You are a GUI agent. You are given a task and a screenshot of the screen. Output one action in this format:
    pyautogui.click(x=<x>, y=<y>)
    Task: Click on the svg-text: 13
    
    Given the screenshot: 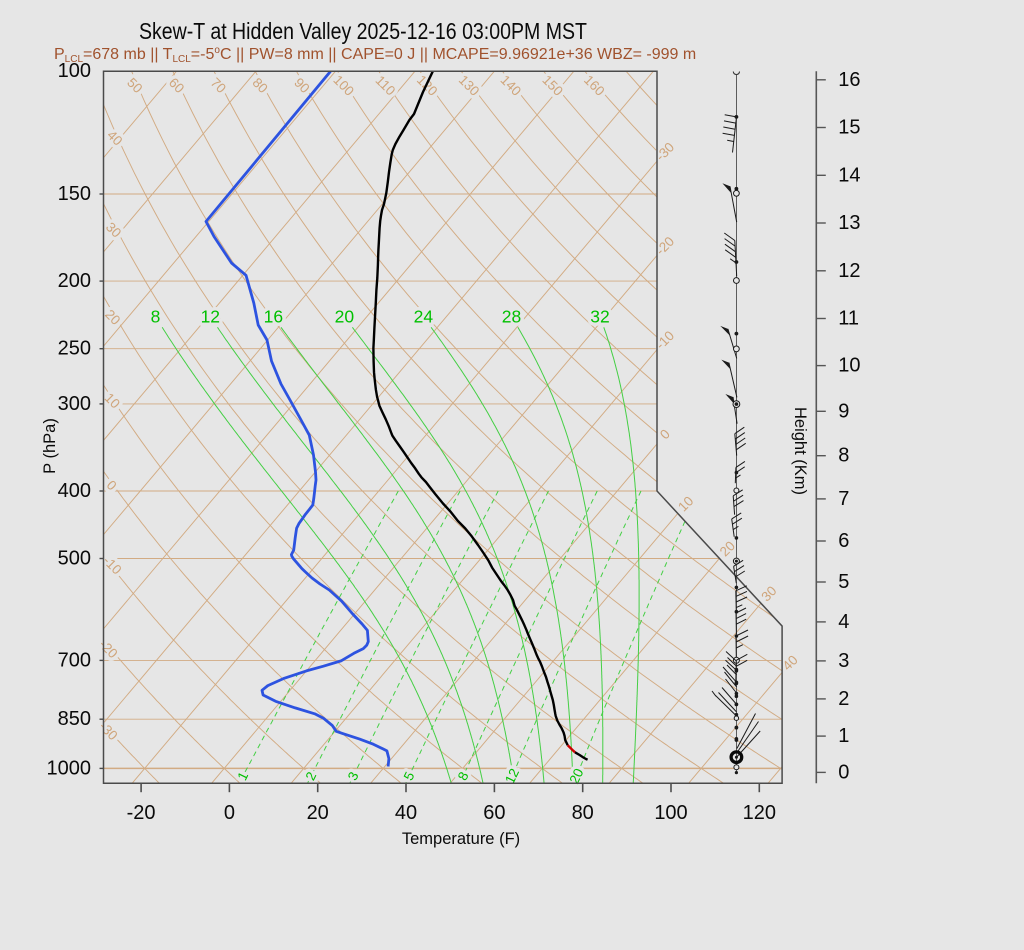 What is the action you would take?
    pyautogui.click(x=849, y=223)
    